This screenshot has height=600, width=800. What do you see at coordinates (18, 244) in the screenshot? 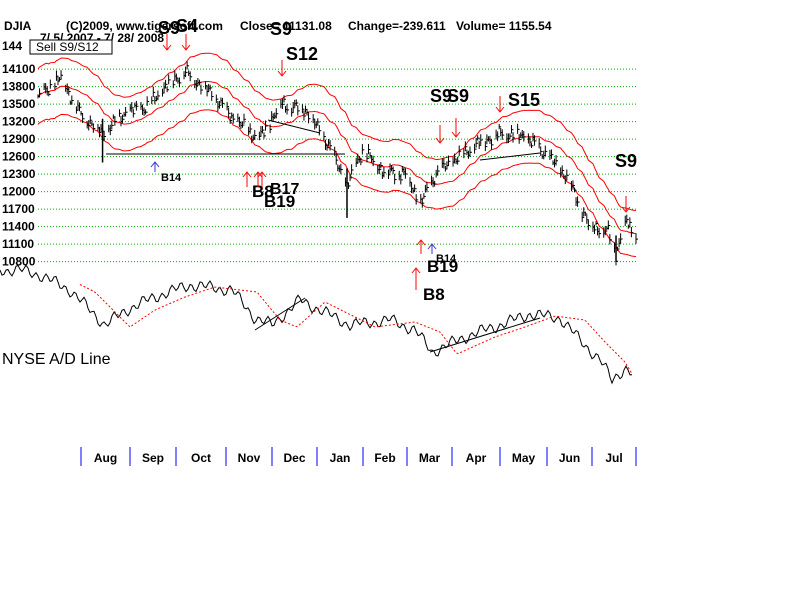
I see `y-tick-label: 11100` at bounding box center [18, 244].